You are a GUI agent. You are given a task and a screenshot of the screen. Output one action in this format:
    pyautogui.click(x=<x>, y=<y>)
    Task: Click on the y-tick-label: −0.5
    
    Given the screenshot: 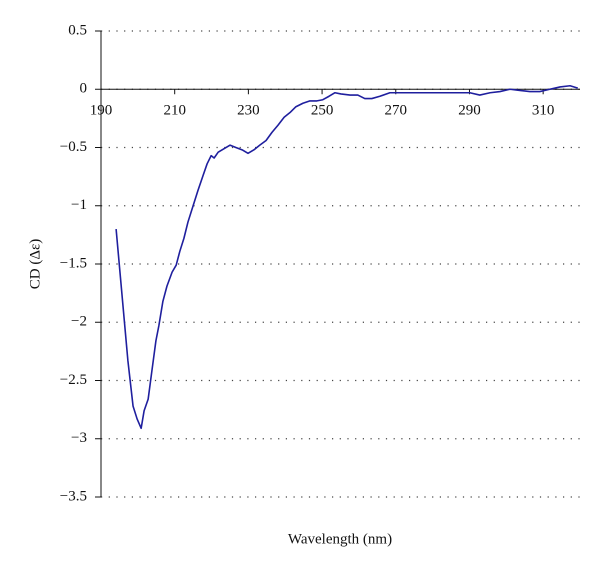 What is the action you would take?
    pyautogui.click(x=73, y=147)
    